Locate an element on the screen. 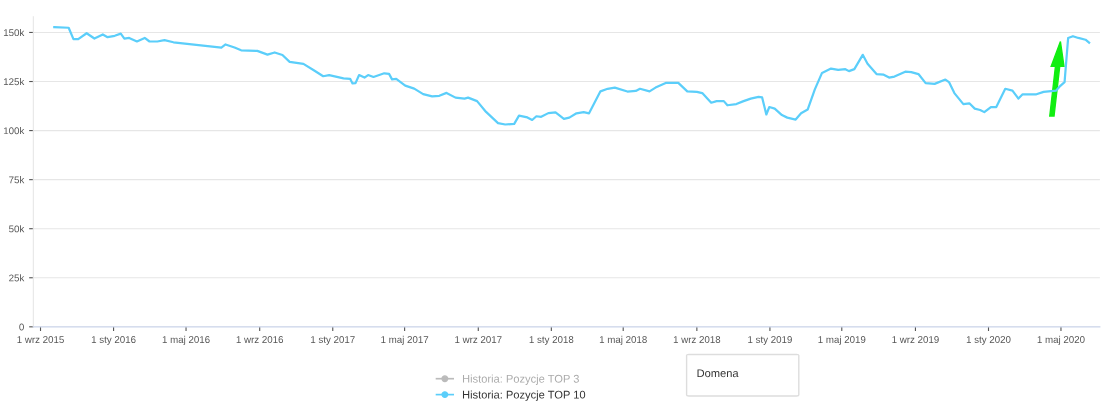 This screenshot has height=419, width=1111. y-tick-label: 125k is located at coordinates (14, 82).